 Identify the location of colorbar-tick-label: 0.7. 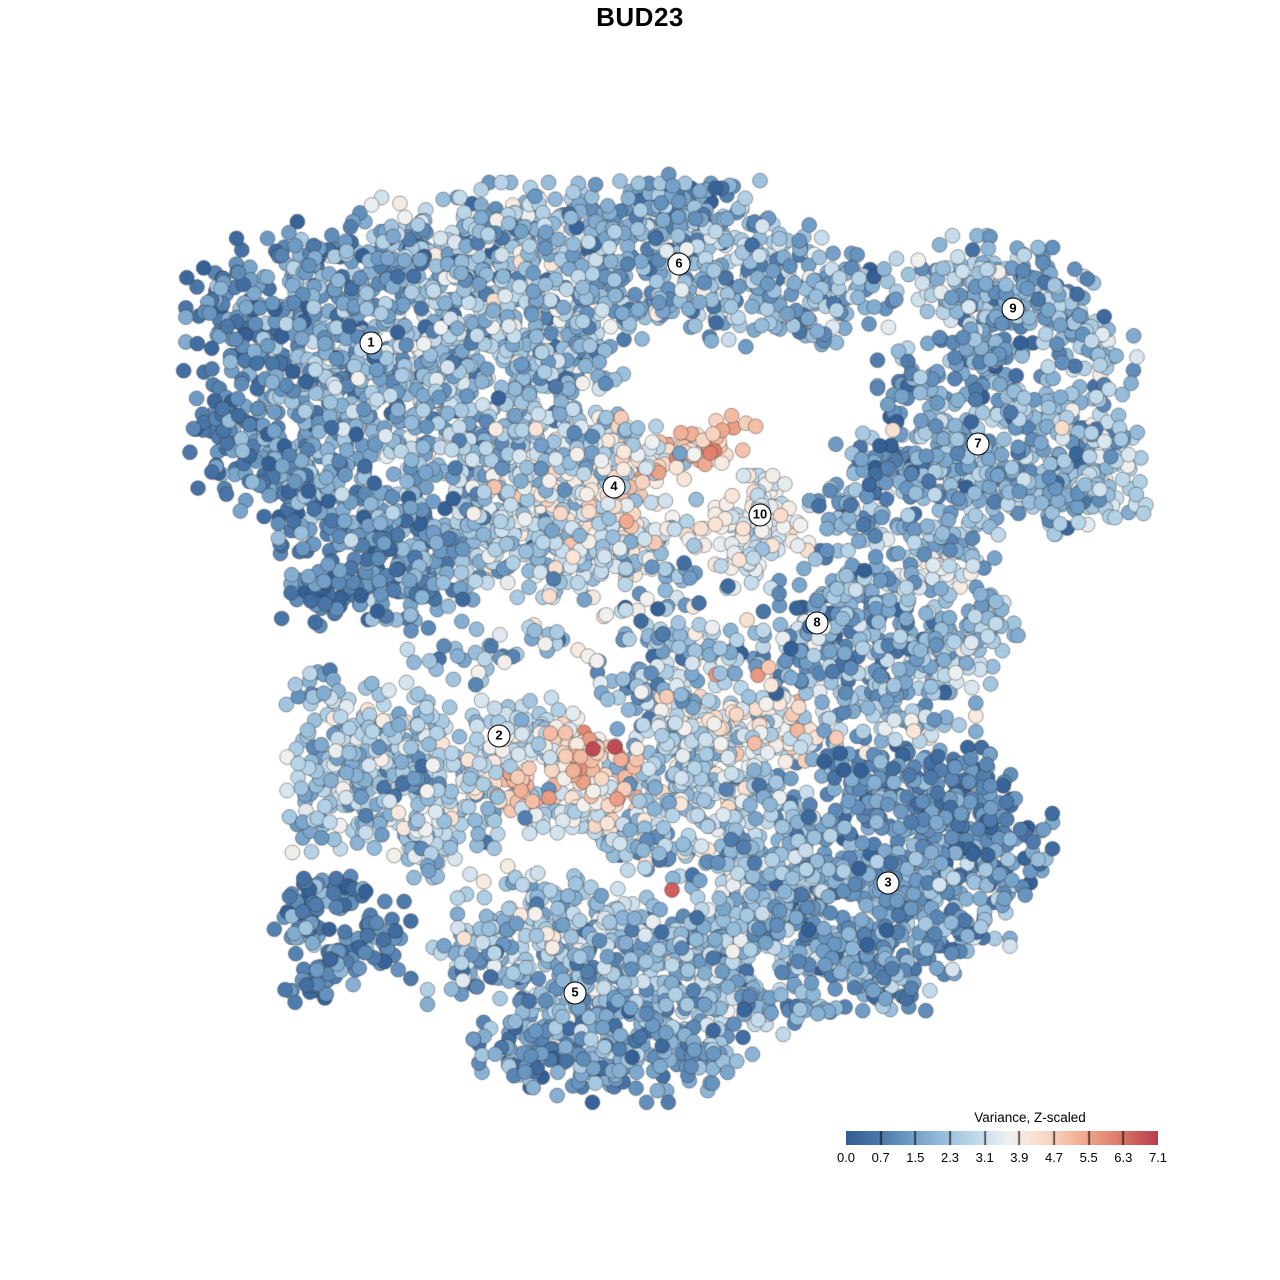
(880, 1157).